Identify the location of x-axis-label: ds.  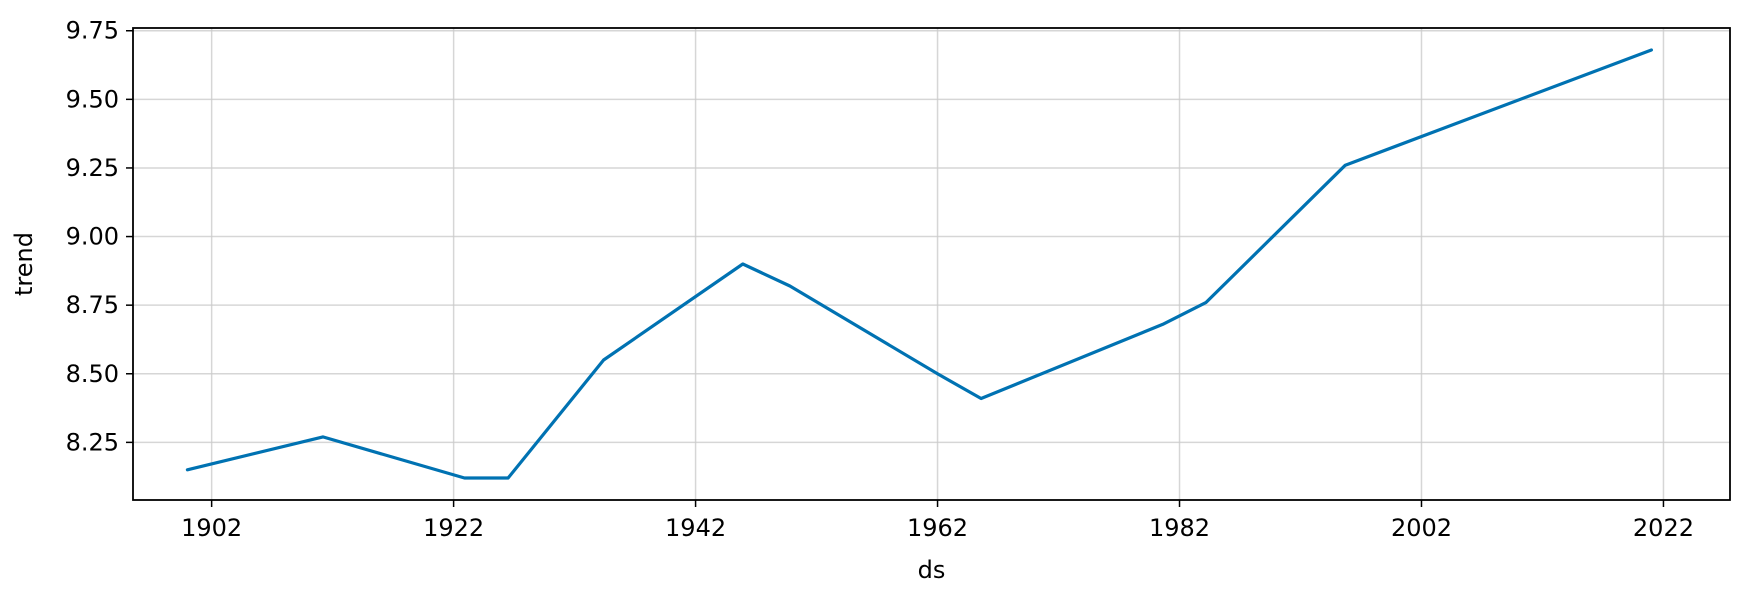
(932, 570).